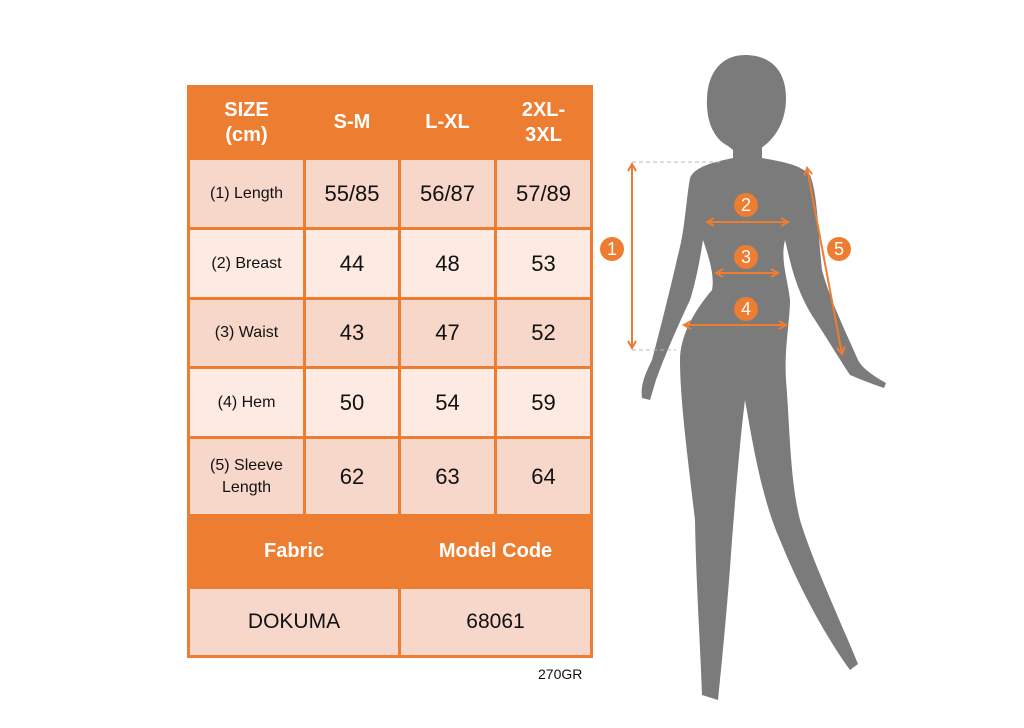 The width and height of the screenshot is (1024, 728). I want to click on footer-header-row: Fabric Model Code, so click(390, 551).